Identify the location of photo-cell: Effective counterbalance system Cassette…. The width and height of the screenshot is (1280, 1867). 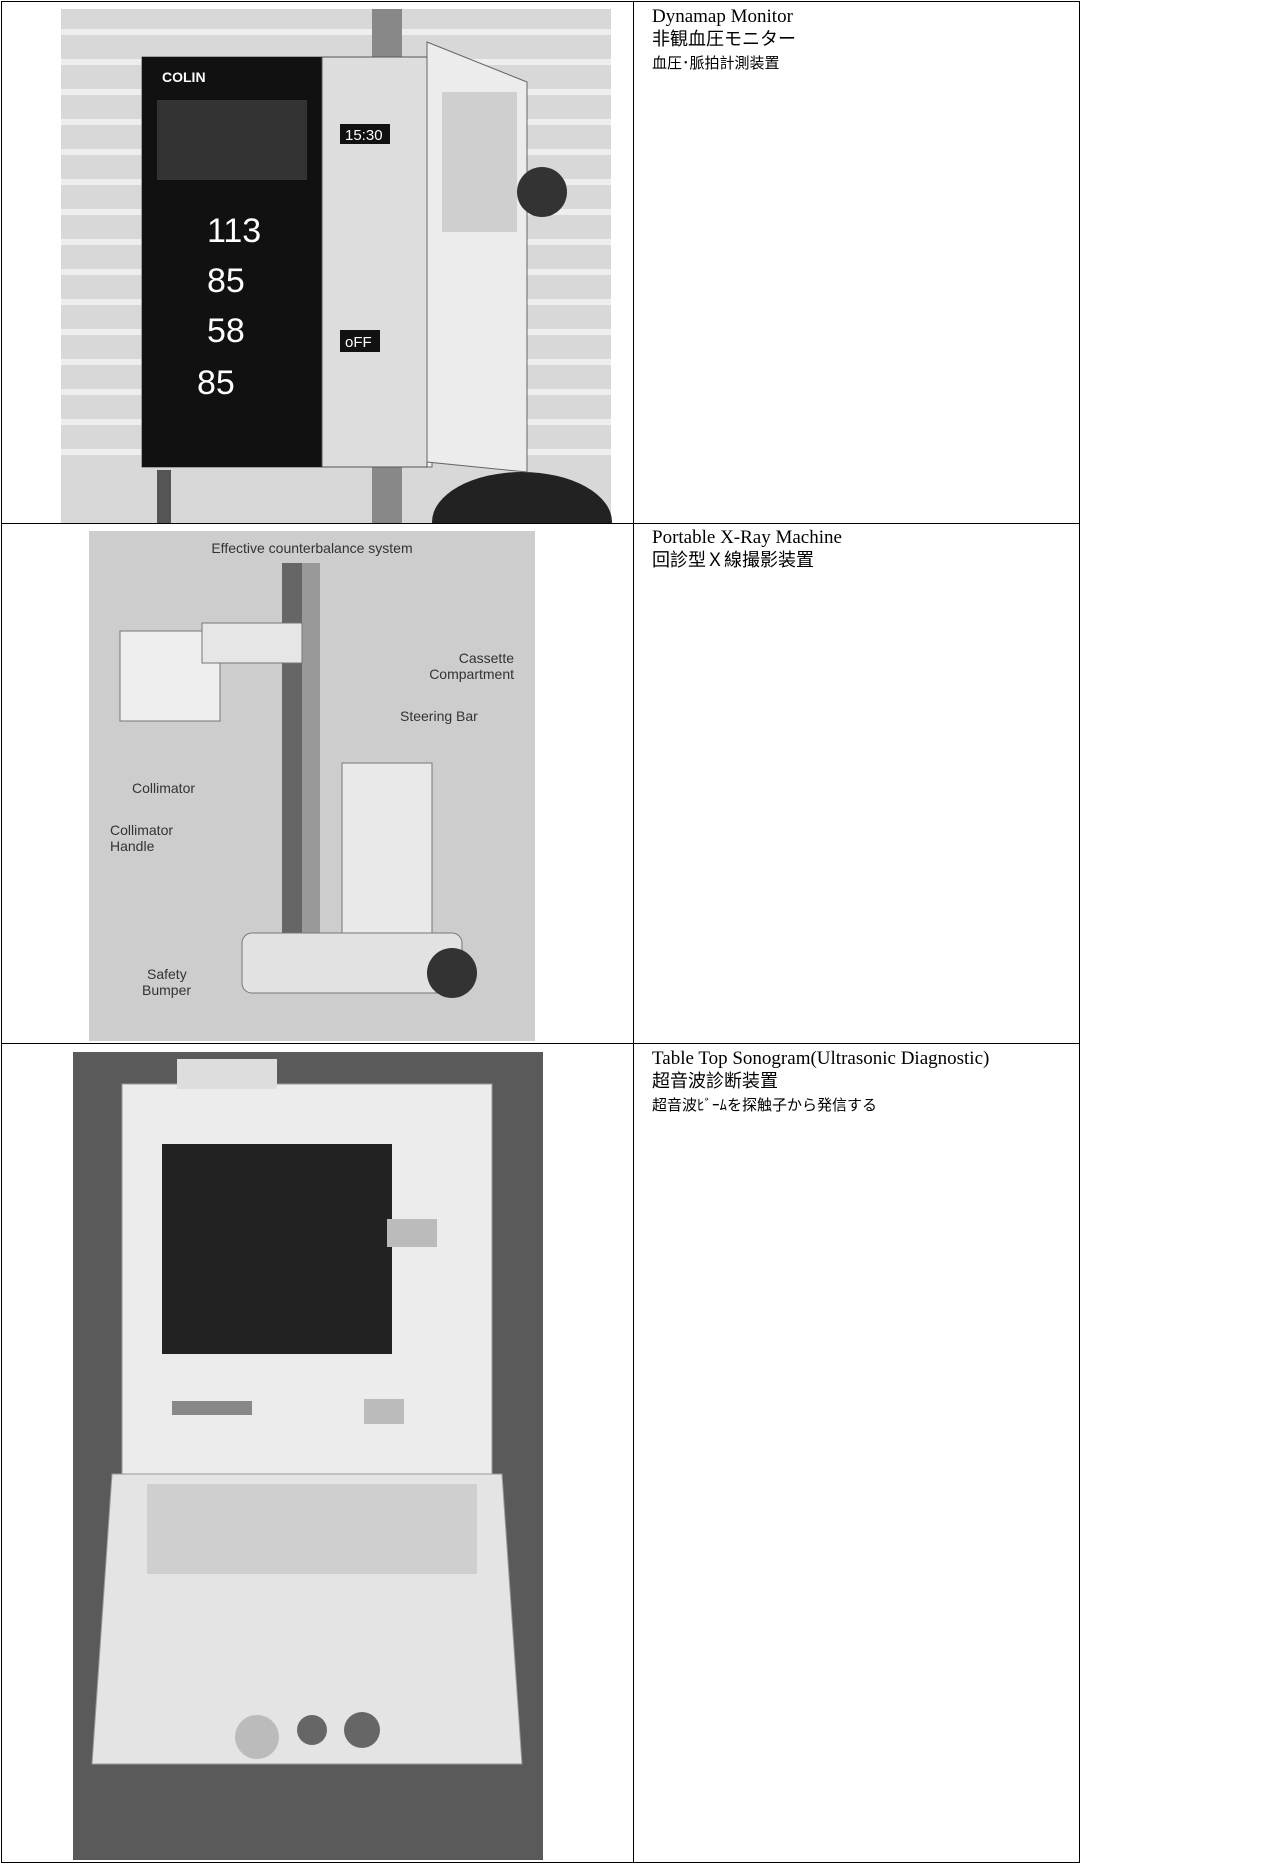
(318, 783).